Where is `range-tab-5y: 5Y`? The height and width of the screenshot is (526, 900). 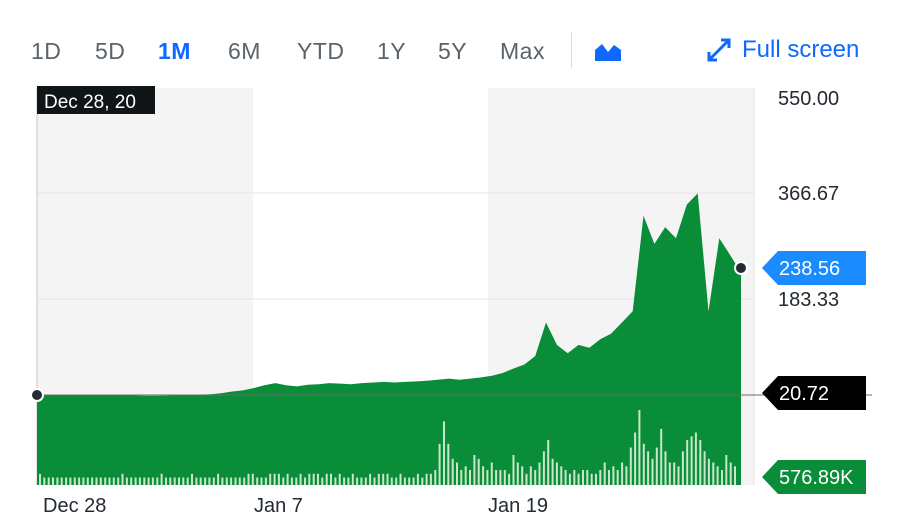 range-tab-5y: 5Y is located at coordinates (453, 51).